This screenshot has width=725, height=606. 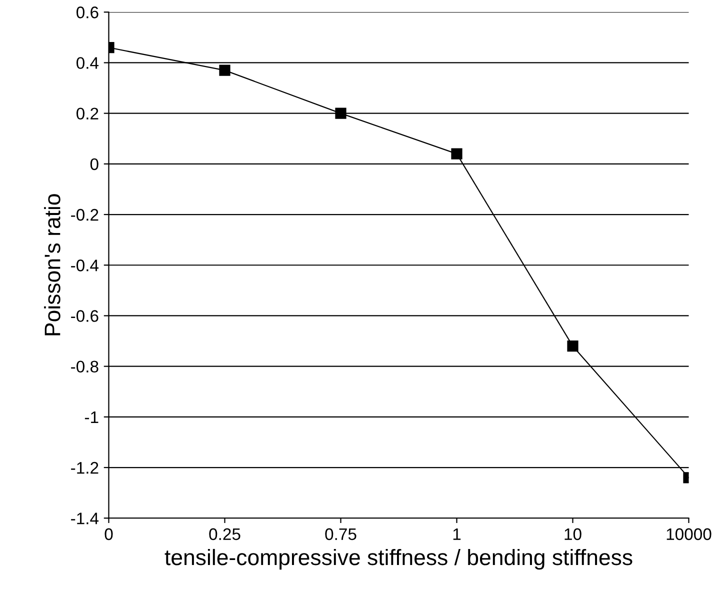 What do you see at coordinates (84, 316) in the screenshot?
I see `y-tick-label: -0.6` at bounding box center [84, 316].